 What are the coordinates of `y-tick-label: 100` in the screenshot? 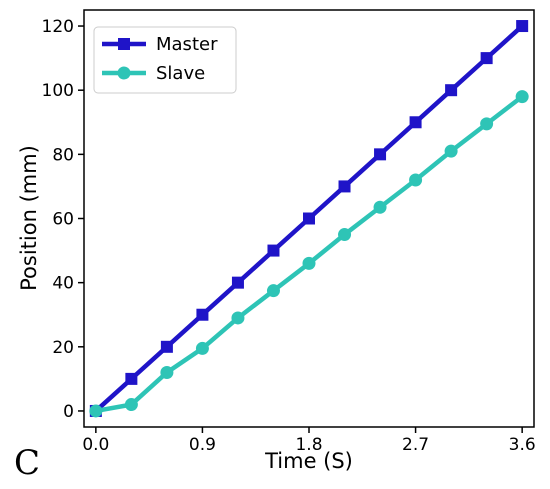 It's located at (58, 91).